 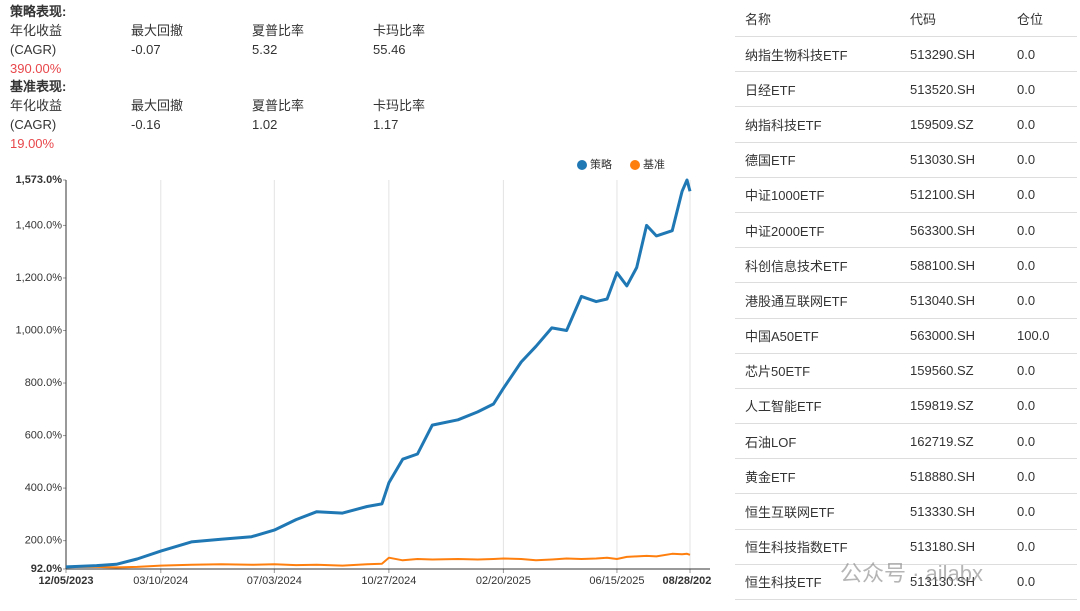 What do you see at coordinates (1030, 19) in the screenshot?
I see `header-cell: 仓位` at bounding box center [1030, 19].